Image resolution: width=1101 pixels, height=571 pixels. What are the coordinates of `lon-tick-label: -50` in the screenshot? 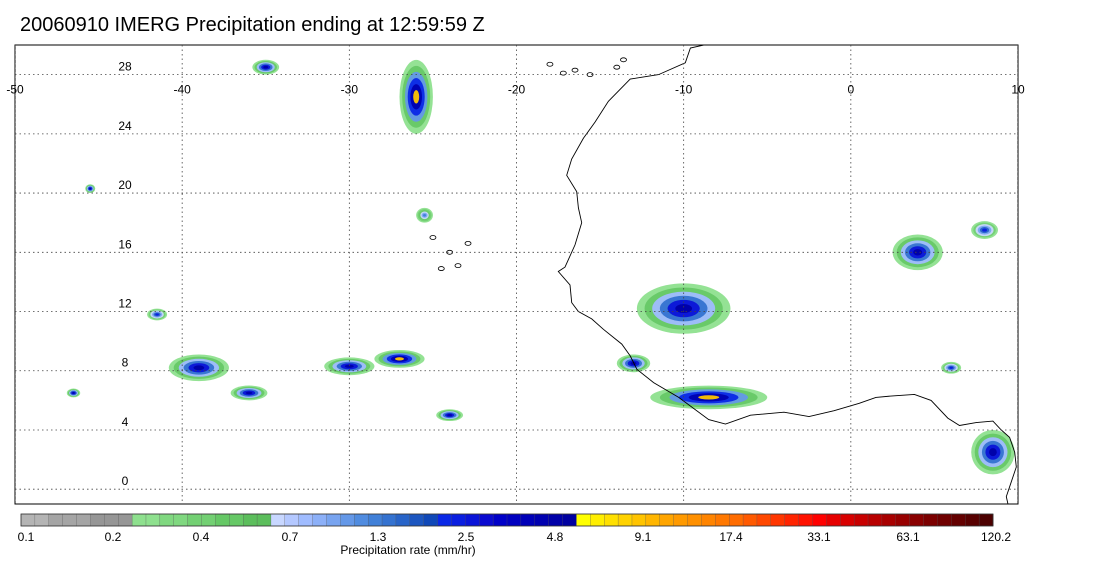 It's located at (15, 89).